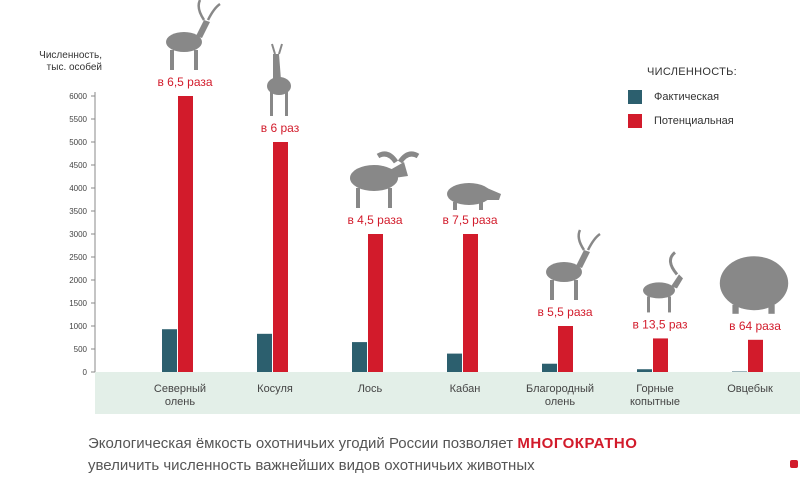 Image resolution: width=810 pixels, height=479 pixels. I want to click on y-axis-title-line2: тыс. особей, so click(74, 67).